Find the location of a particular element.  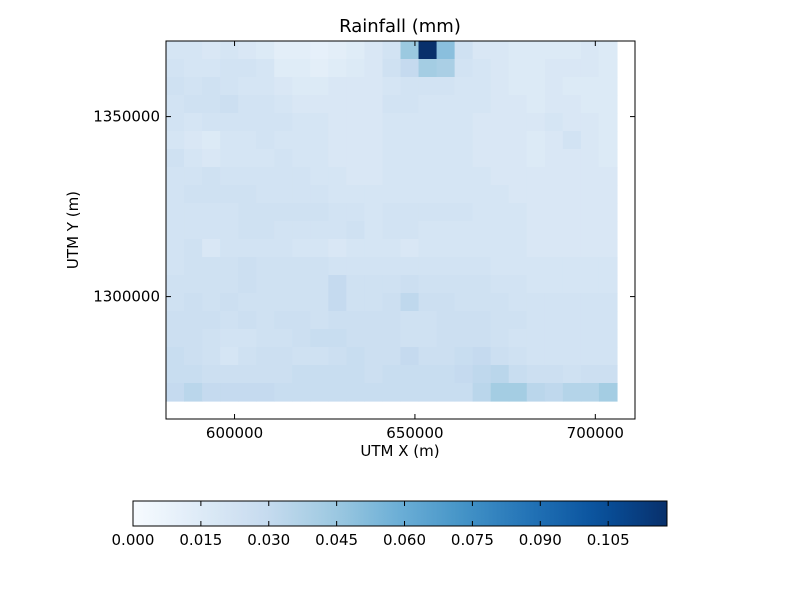

y-tick-label: 1300000 is located at coordinates (126, 297).